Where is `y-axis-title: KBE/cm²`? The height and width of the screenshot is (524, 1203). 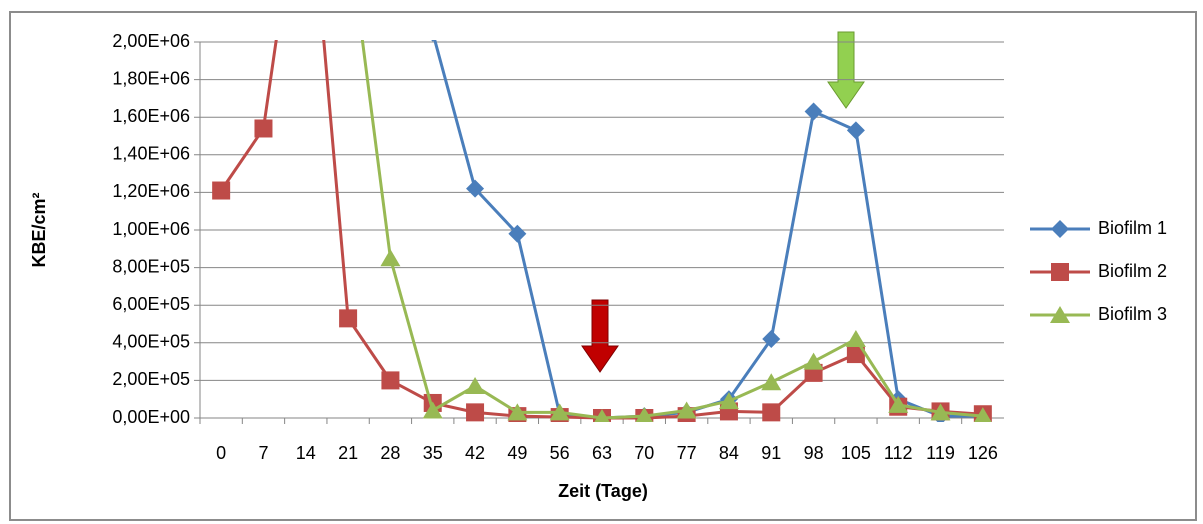
y-axis-title: KBE/cm² is located at coordinates (39, 229).